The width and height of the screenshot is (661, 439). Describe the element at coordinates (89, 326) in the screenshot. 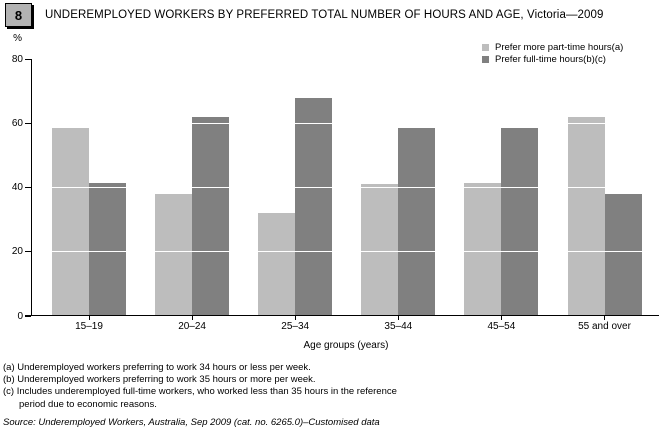

I see `category-label: 15–19` at that location.